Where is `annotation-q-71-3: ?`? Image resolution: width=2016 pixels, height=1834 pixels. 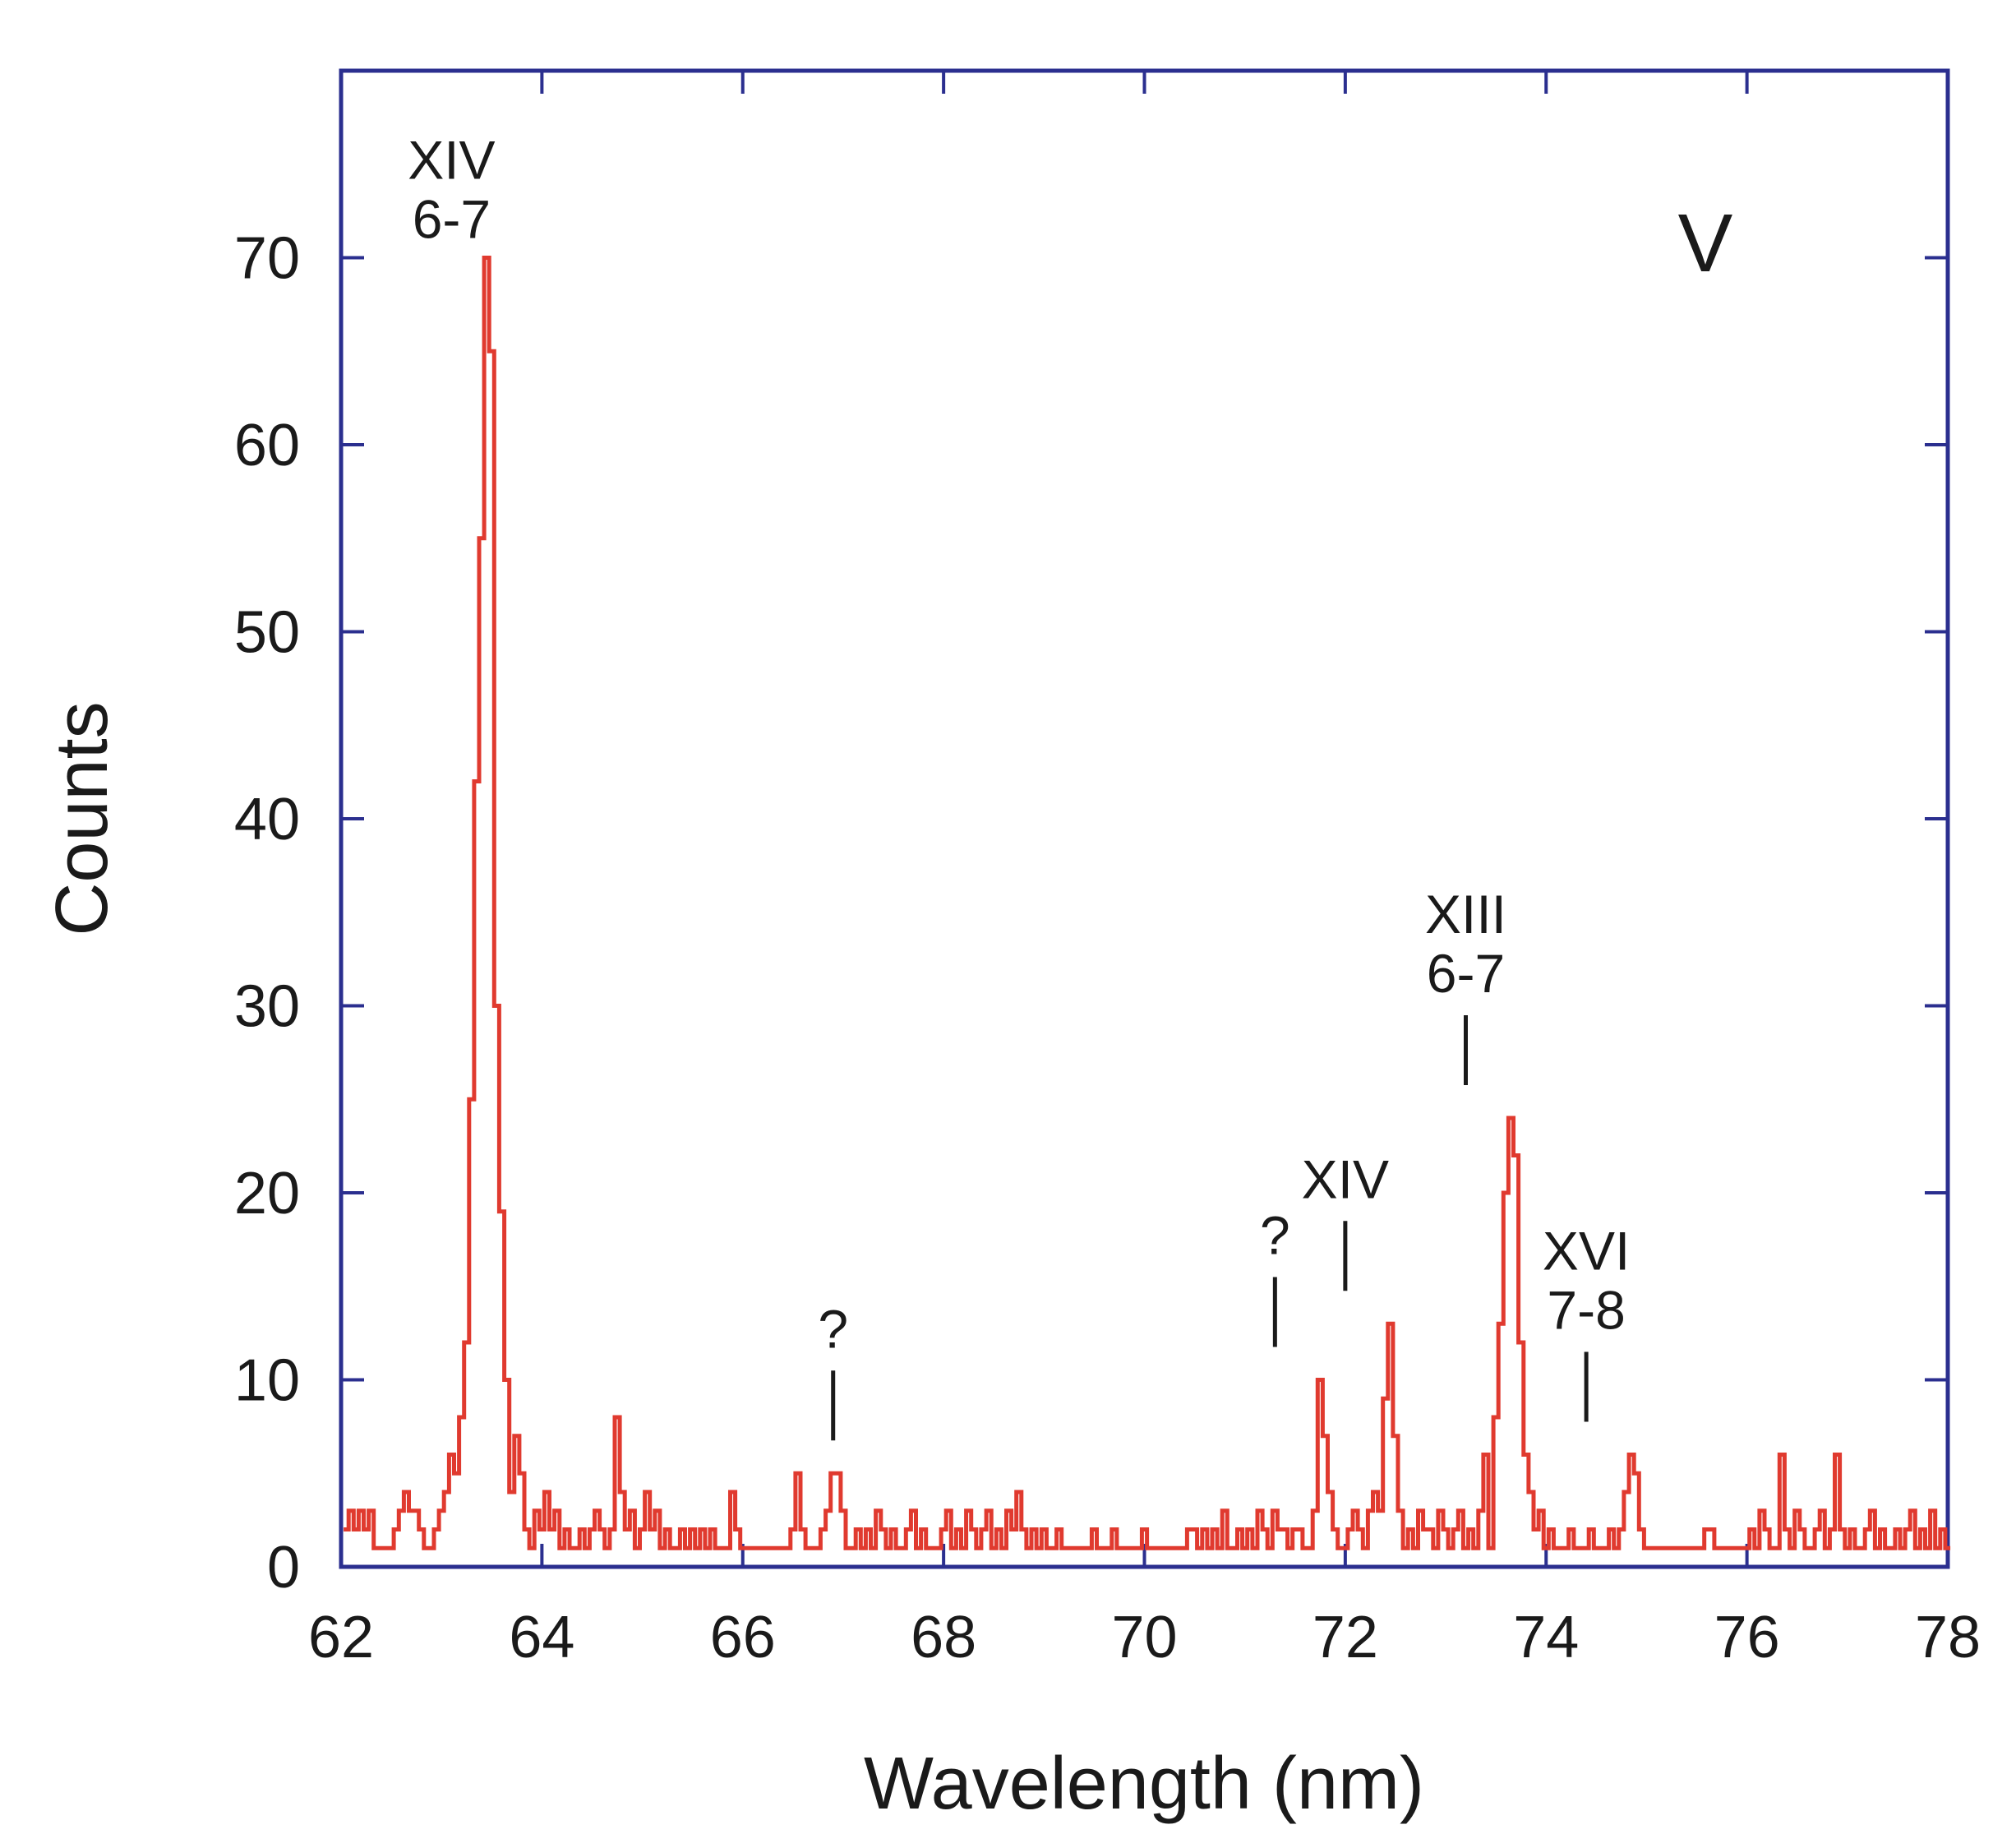
annotation-q-71-3: ? is located at coordinates (1275, 1276).